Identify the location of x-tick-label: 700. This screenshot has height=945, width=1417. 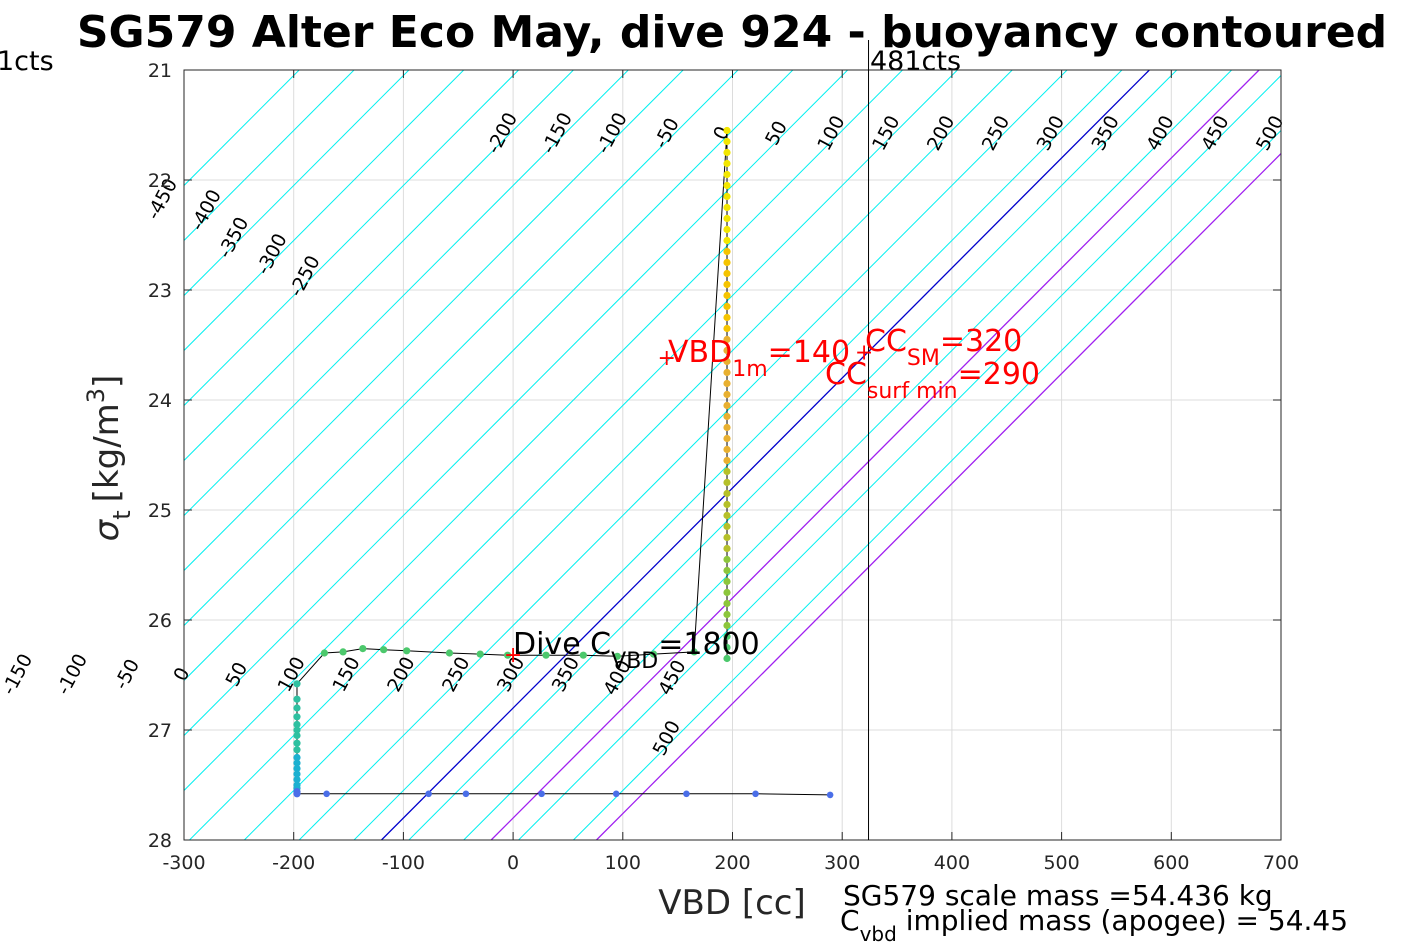
(1281, 863).